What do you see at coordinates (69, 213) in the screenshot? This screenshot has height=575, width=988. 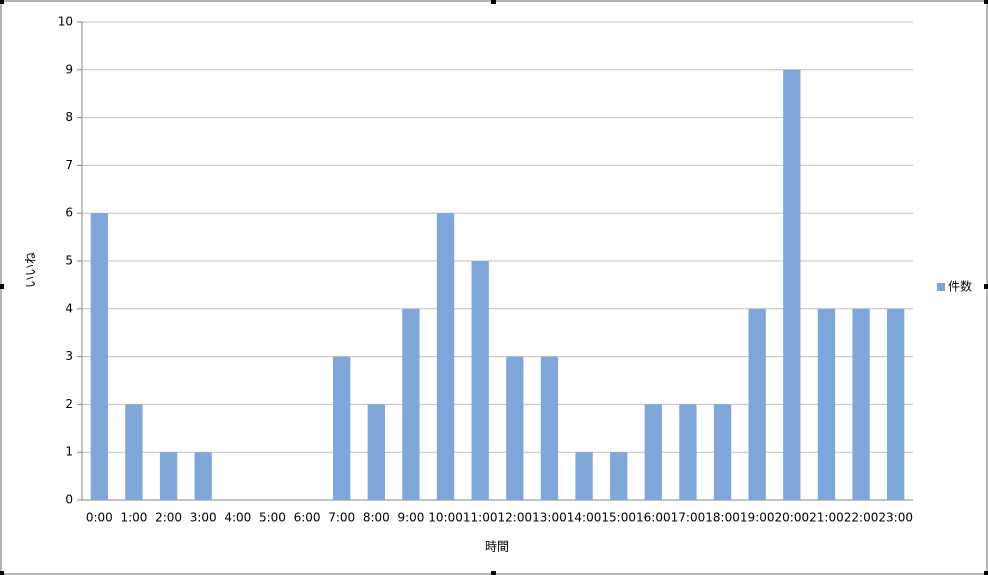 I see `y-tick-label: 6` at bounding box center [69, 213].